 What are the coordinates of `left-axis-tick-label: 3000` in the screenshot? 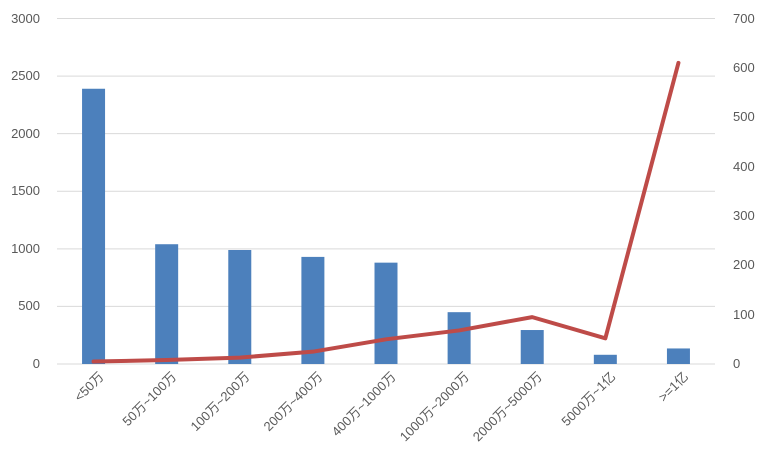 It's located at (25, 18).